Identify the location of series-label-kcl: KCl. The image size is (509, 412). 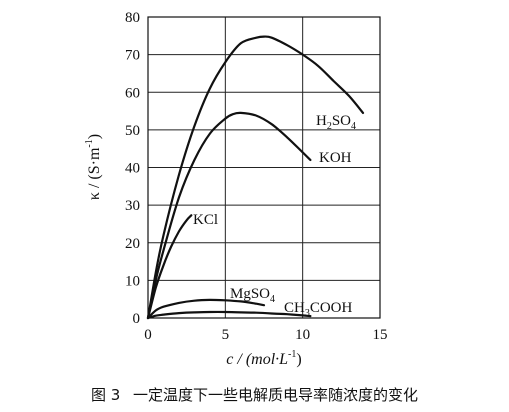
(205, 220).